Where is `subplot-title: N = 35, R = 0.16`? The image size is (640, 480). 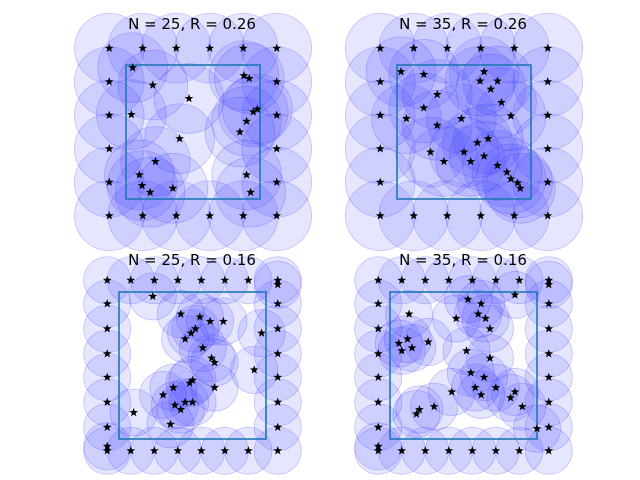 subplot-title: N = 35, R = 0.16 is located at coordinates (463, 260).